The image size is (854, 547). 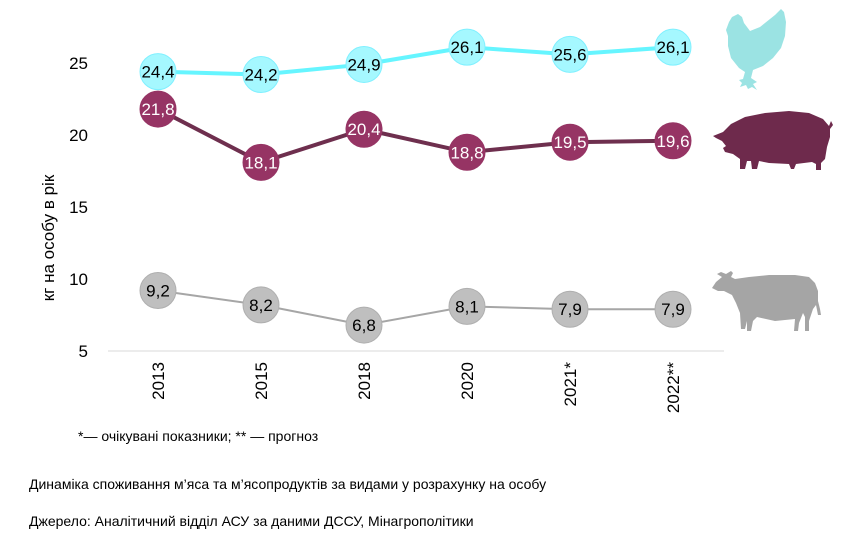 What do you see at coordinates (78, 279) in the screenshot?
I see `y-tick-label: 10` at bounding box center [78, 279].